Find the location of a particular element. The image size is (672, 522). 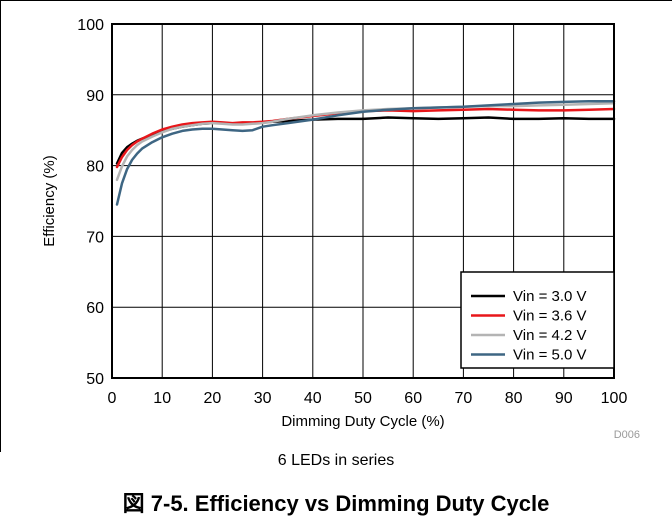

x-tick-label: 80 is located at coordinates (514, 398).